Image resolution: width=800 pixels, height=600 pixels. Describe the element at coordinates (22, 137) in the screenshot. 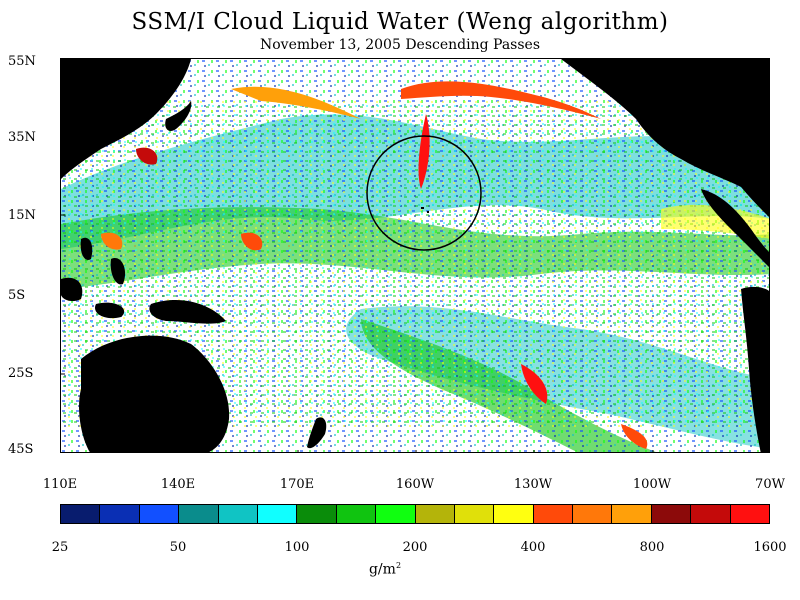

I see `lat-label-35n: 35N` at that location.